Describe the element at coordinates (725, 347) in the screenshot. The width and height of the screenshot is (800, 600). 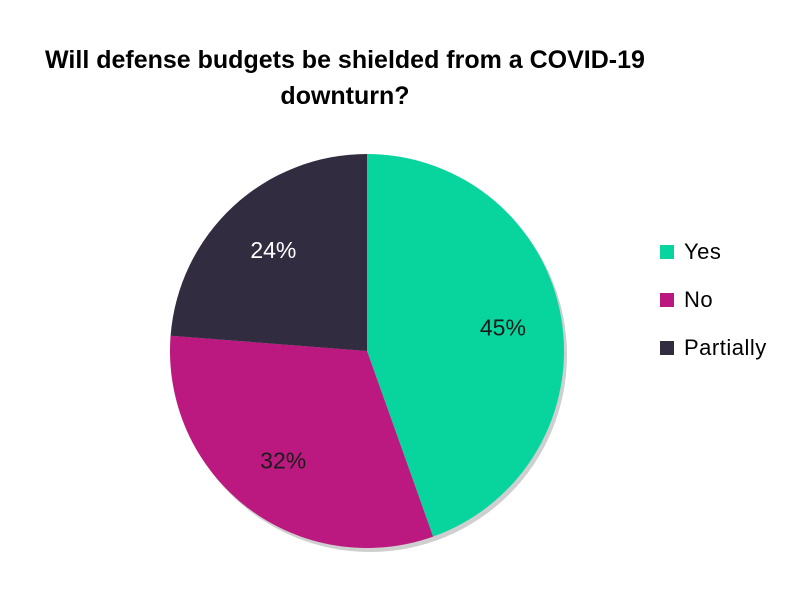
I see `legend-label: Partially` at that location.